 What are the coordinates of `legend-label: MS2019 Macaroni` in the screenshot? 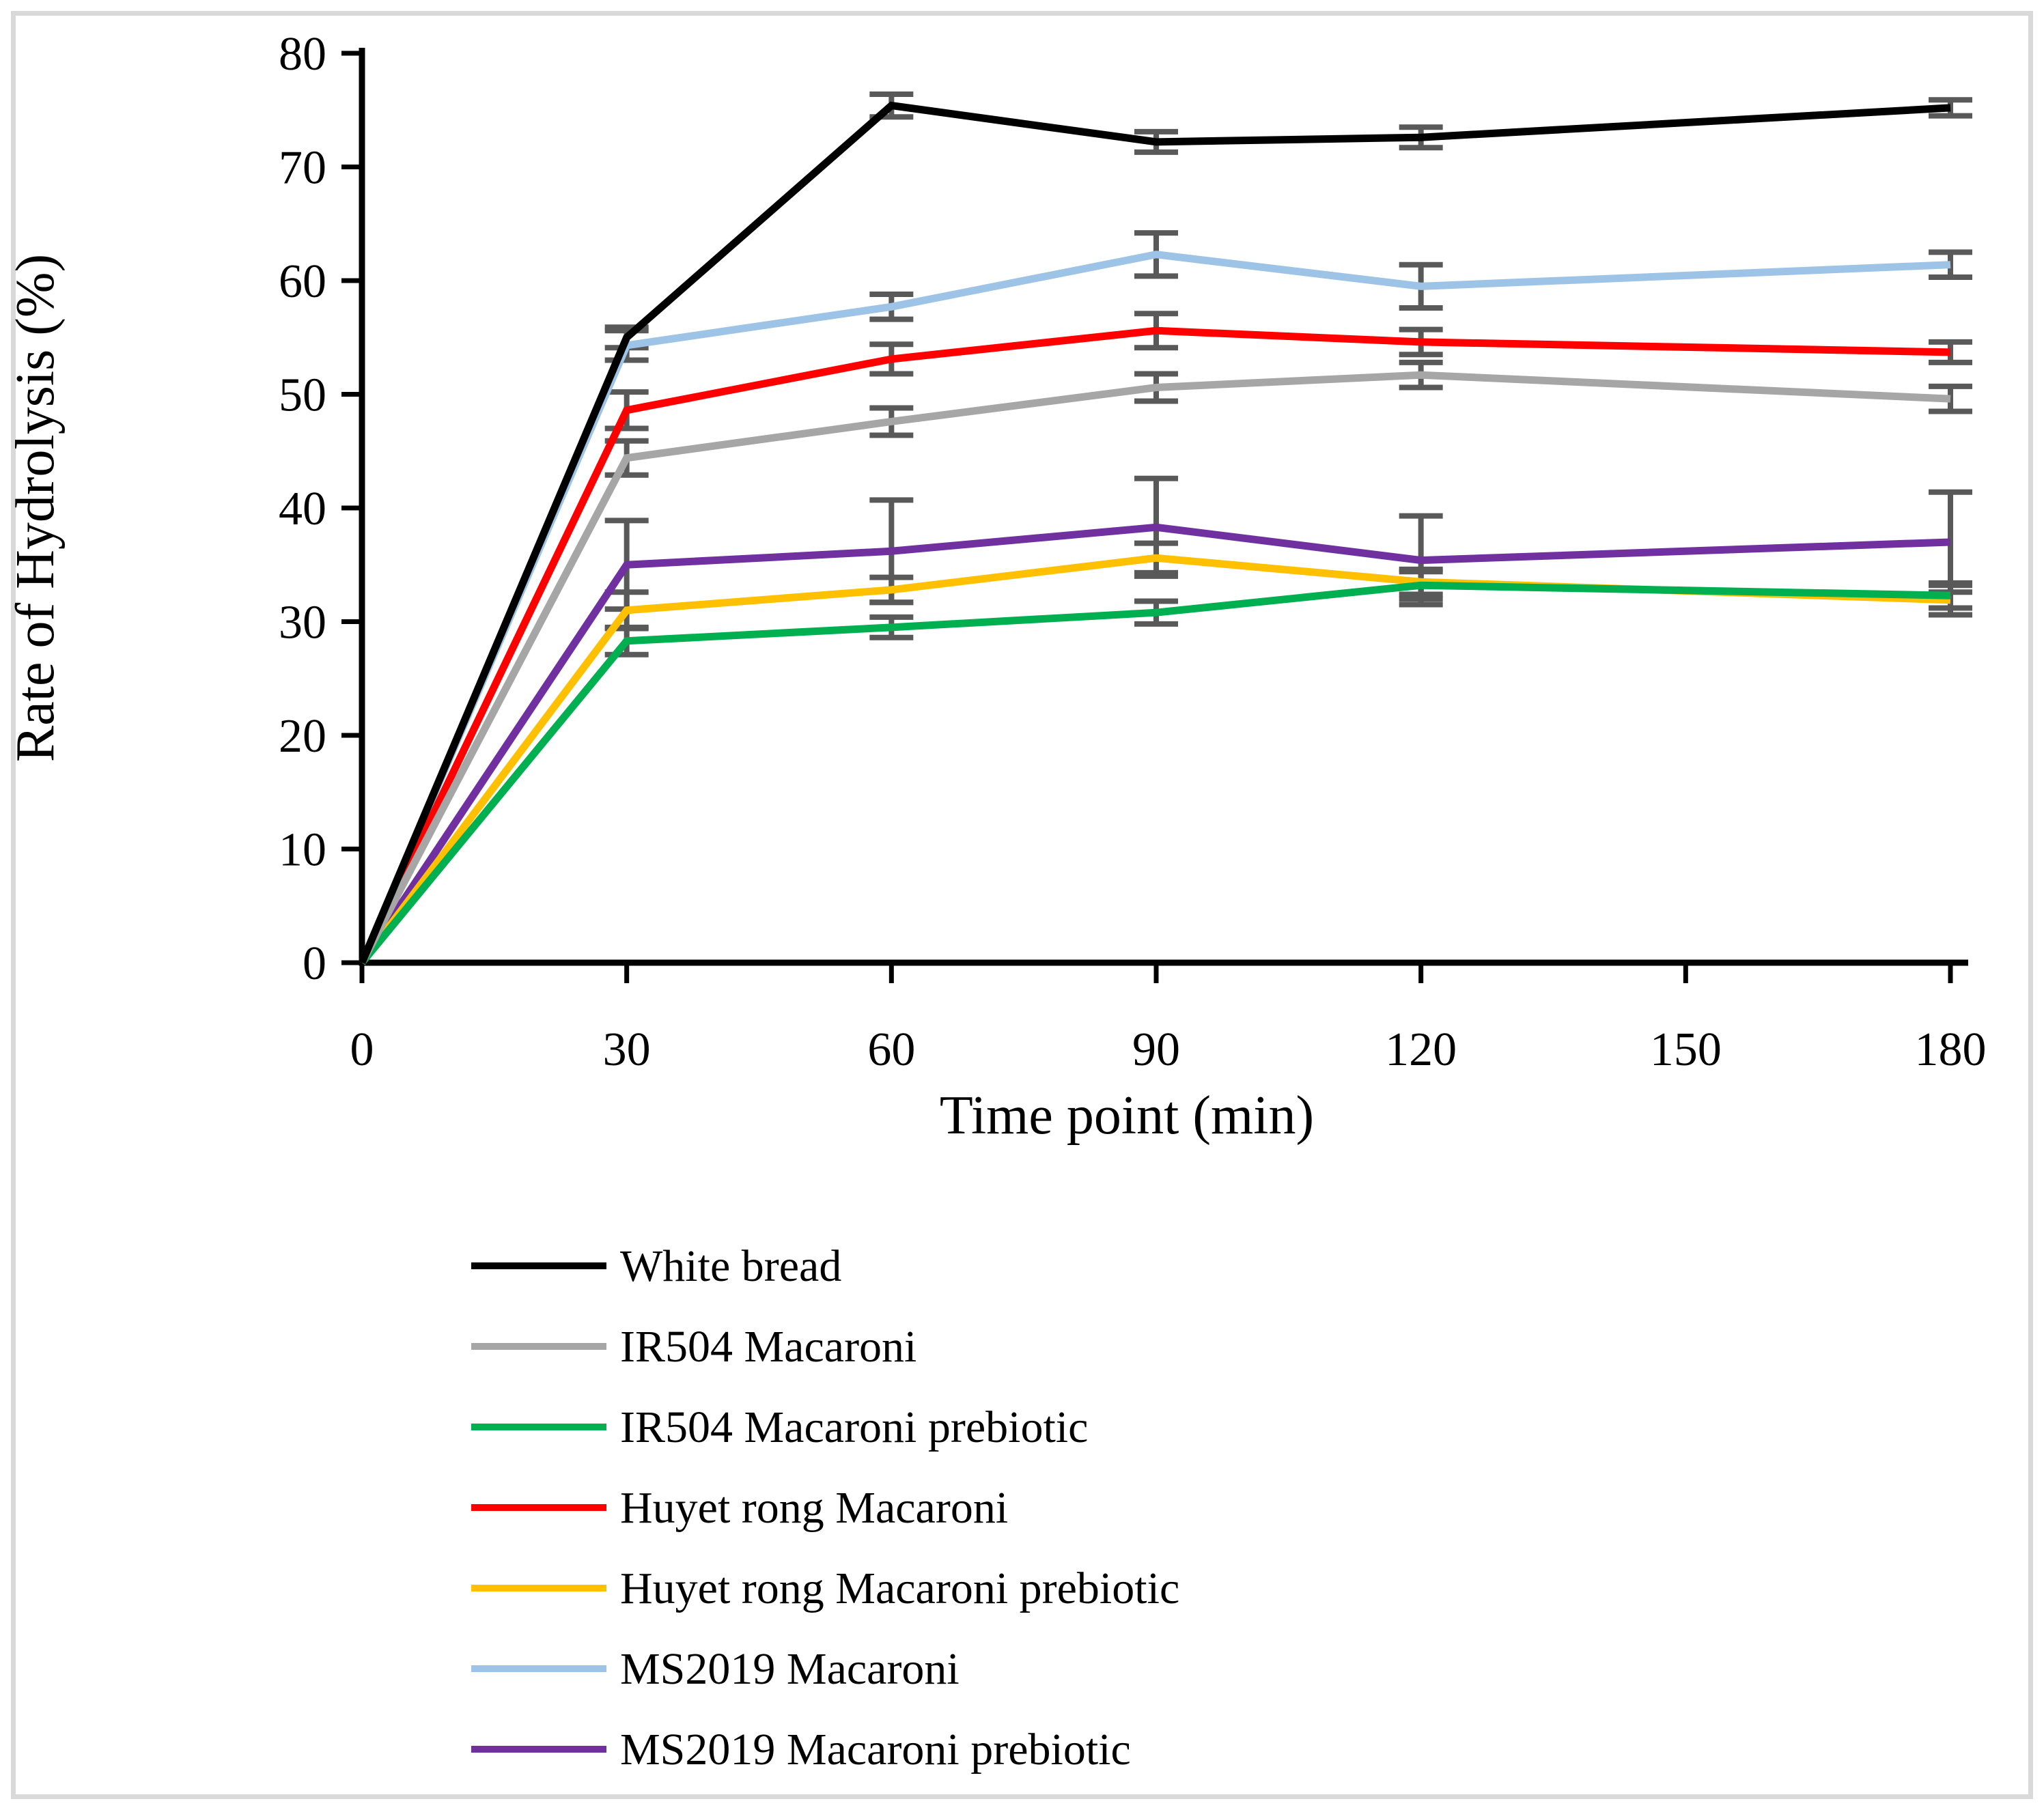 It's located at (790, 1669).